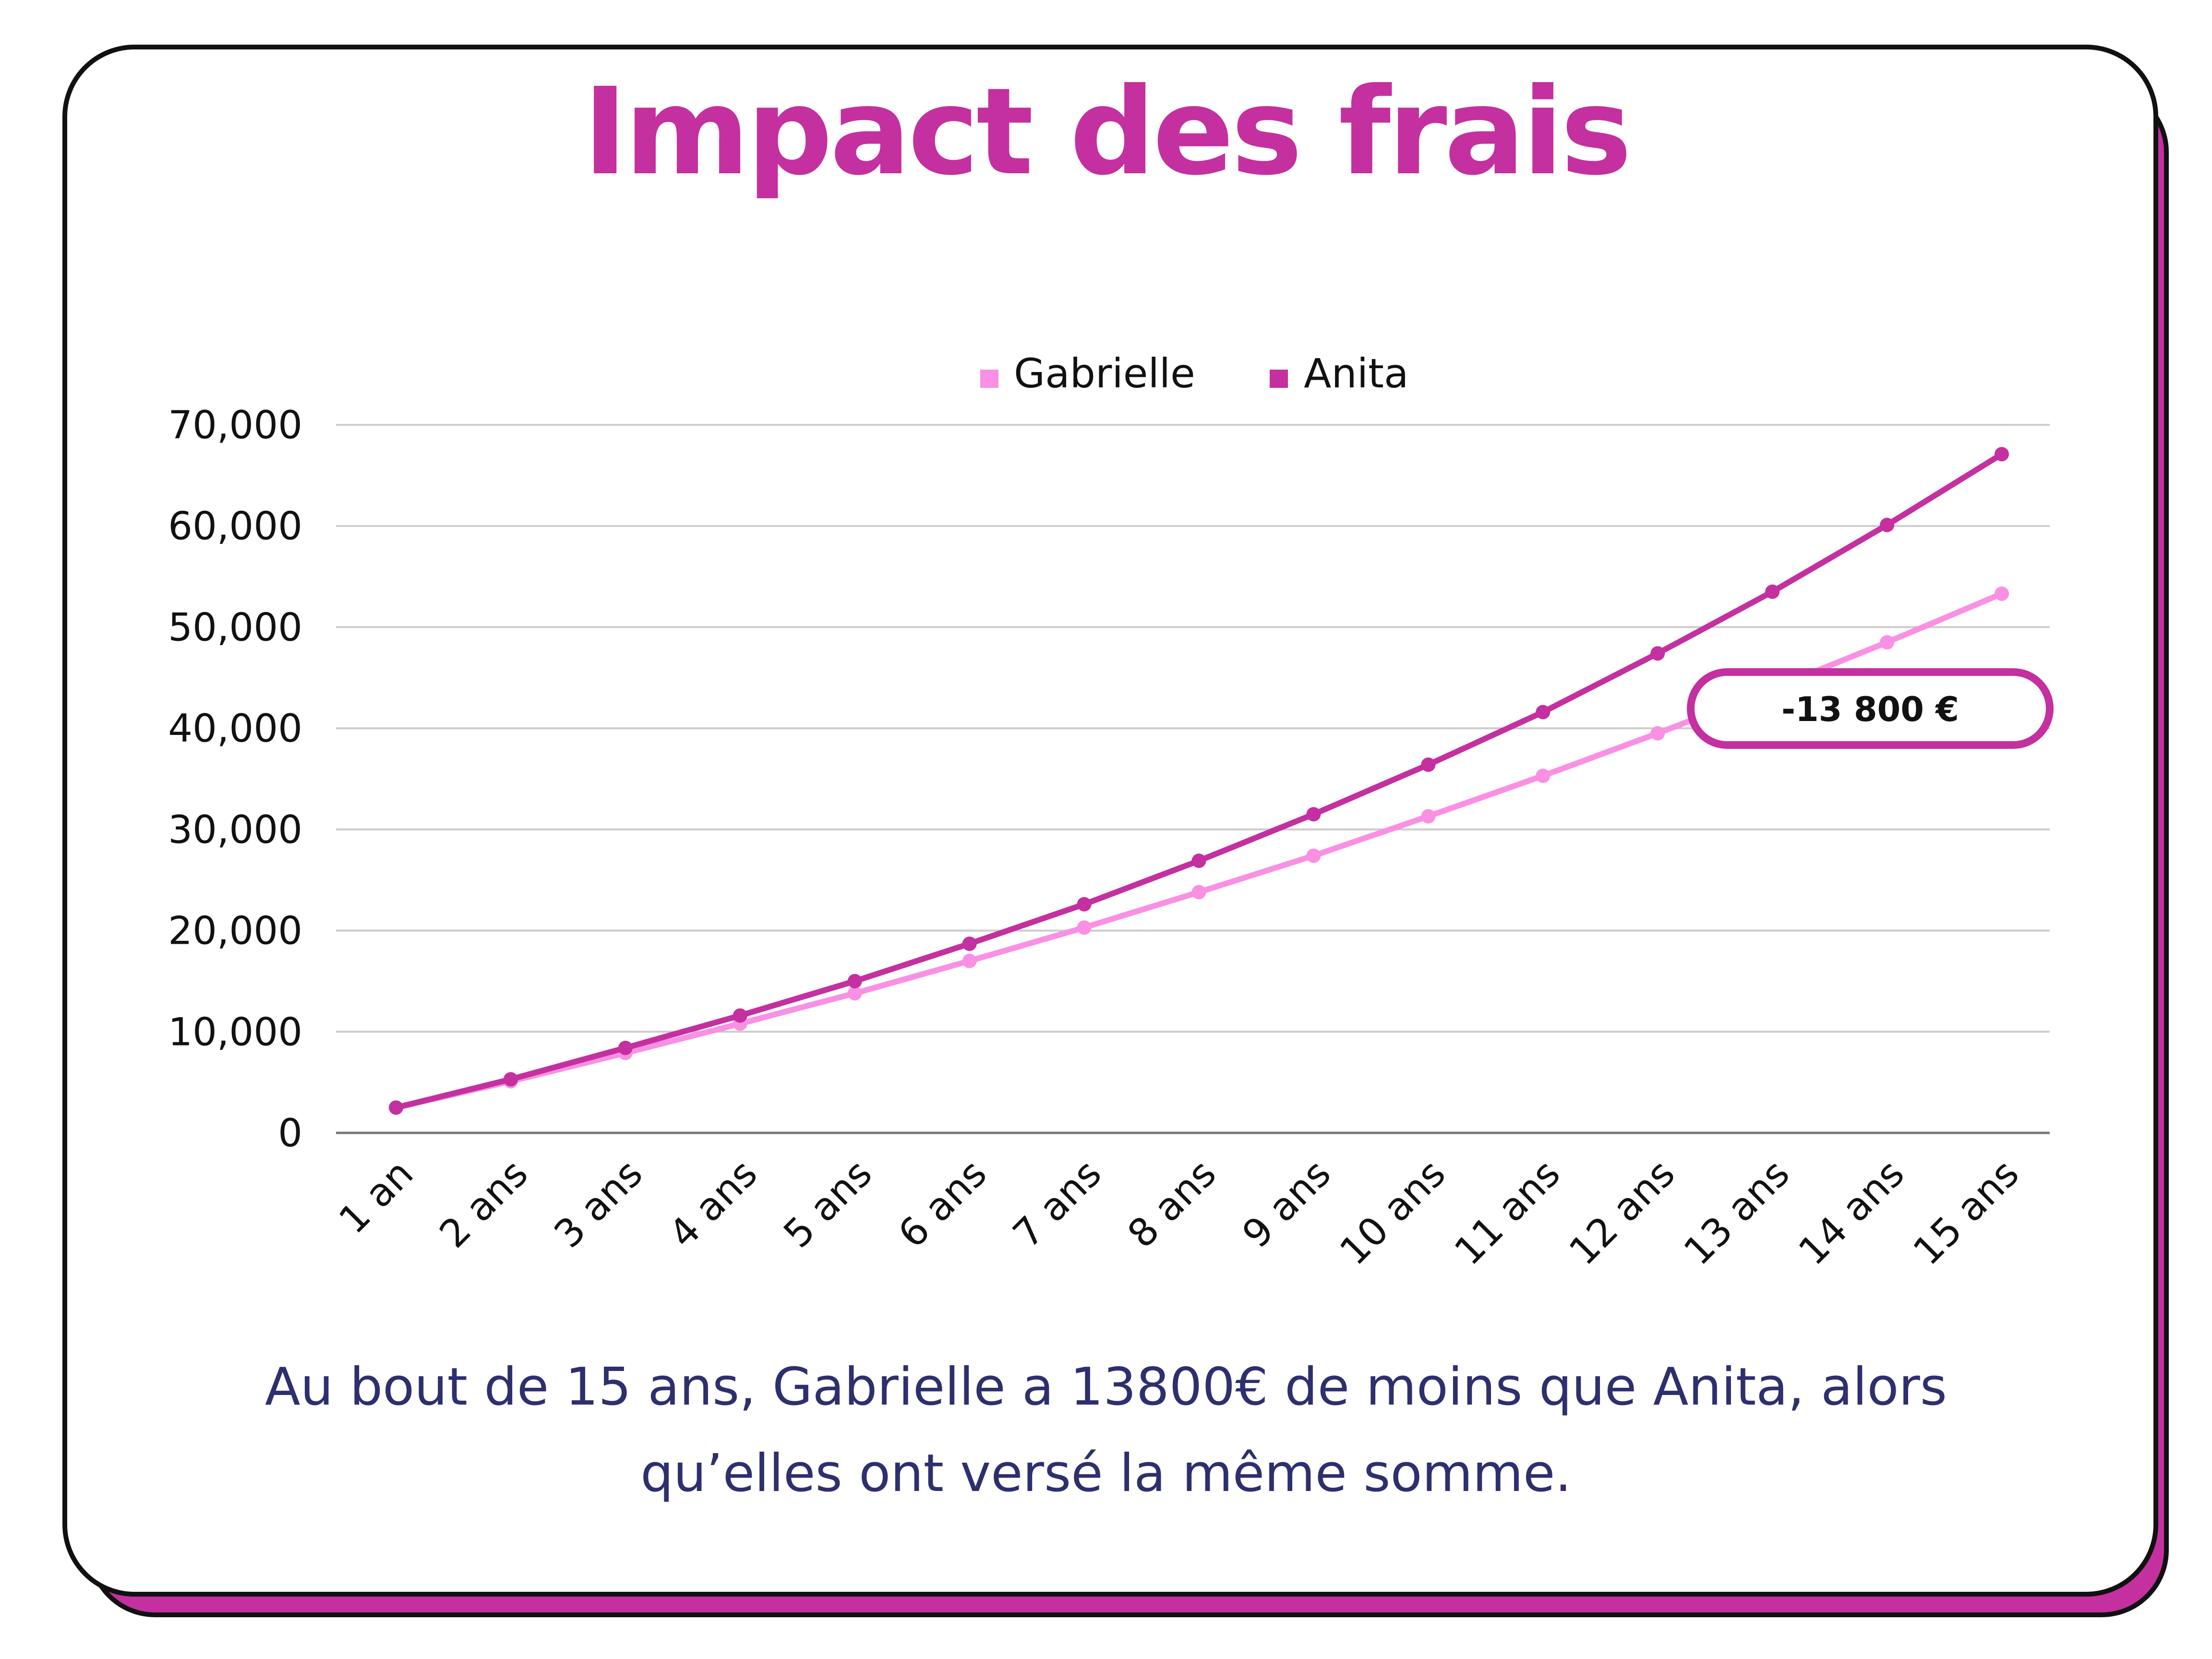 The image size is (2212, 1659). What do you see at coordinates (827, 1204) in the screenshot?
I see `x-tick-label: 5 ans` at bounding box center [827, 1204].